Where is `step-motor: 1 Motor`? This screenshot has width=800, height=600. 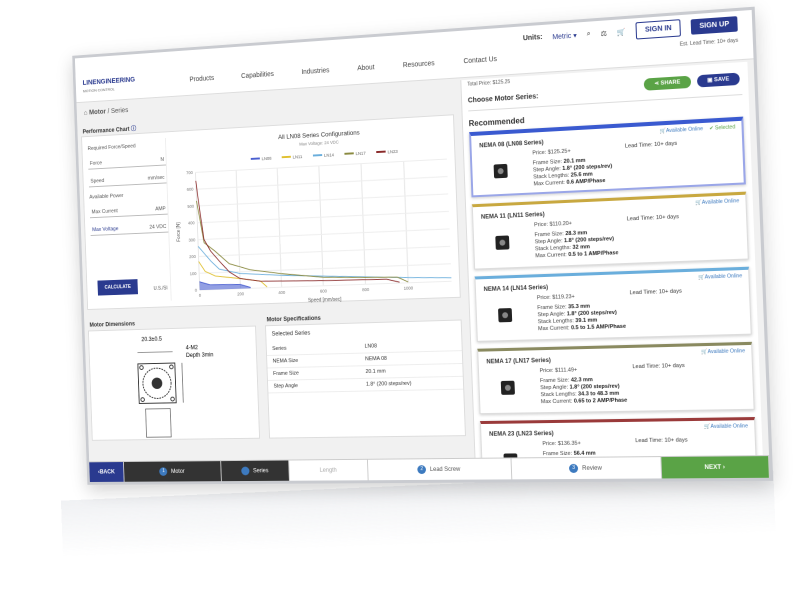
step-motor: 1 Motor is located at coordinates (172, 471).